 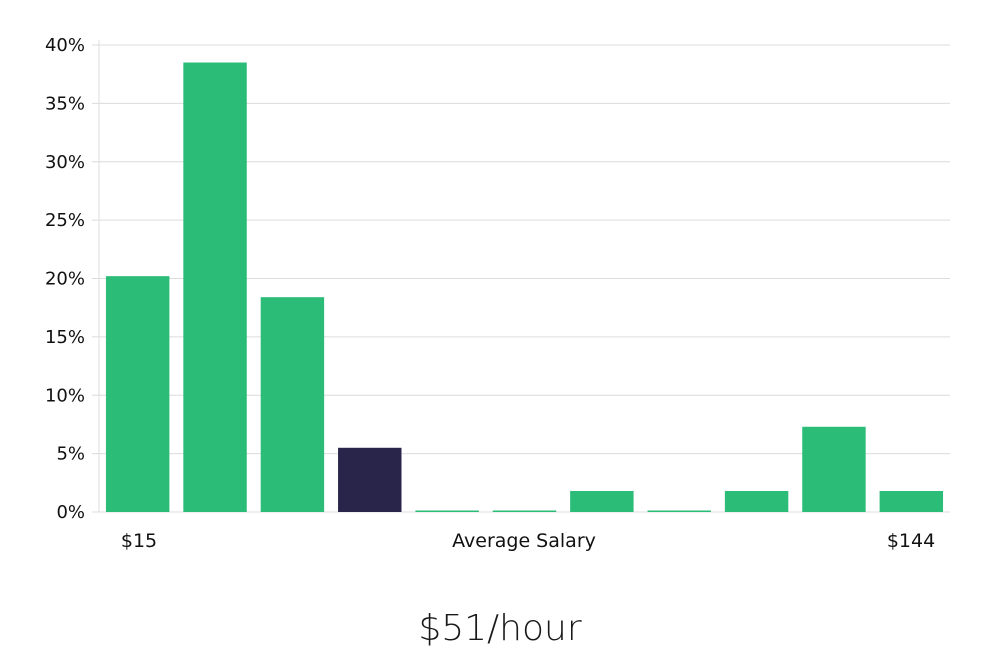 What do you see at coordinates (65, 337) in the screenshot?
I see `y-tick-label: 15%` at bounding box center [65, 337].